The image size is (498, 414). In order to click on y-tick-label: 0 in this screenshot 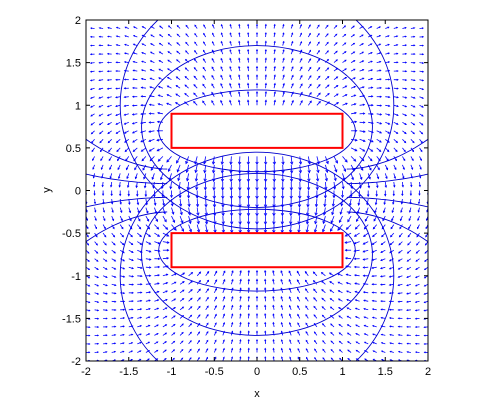, I will do `click(78, 192)`.